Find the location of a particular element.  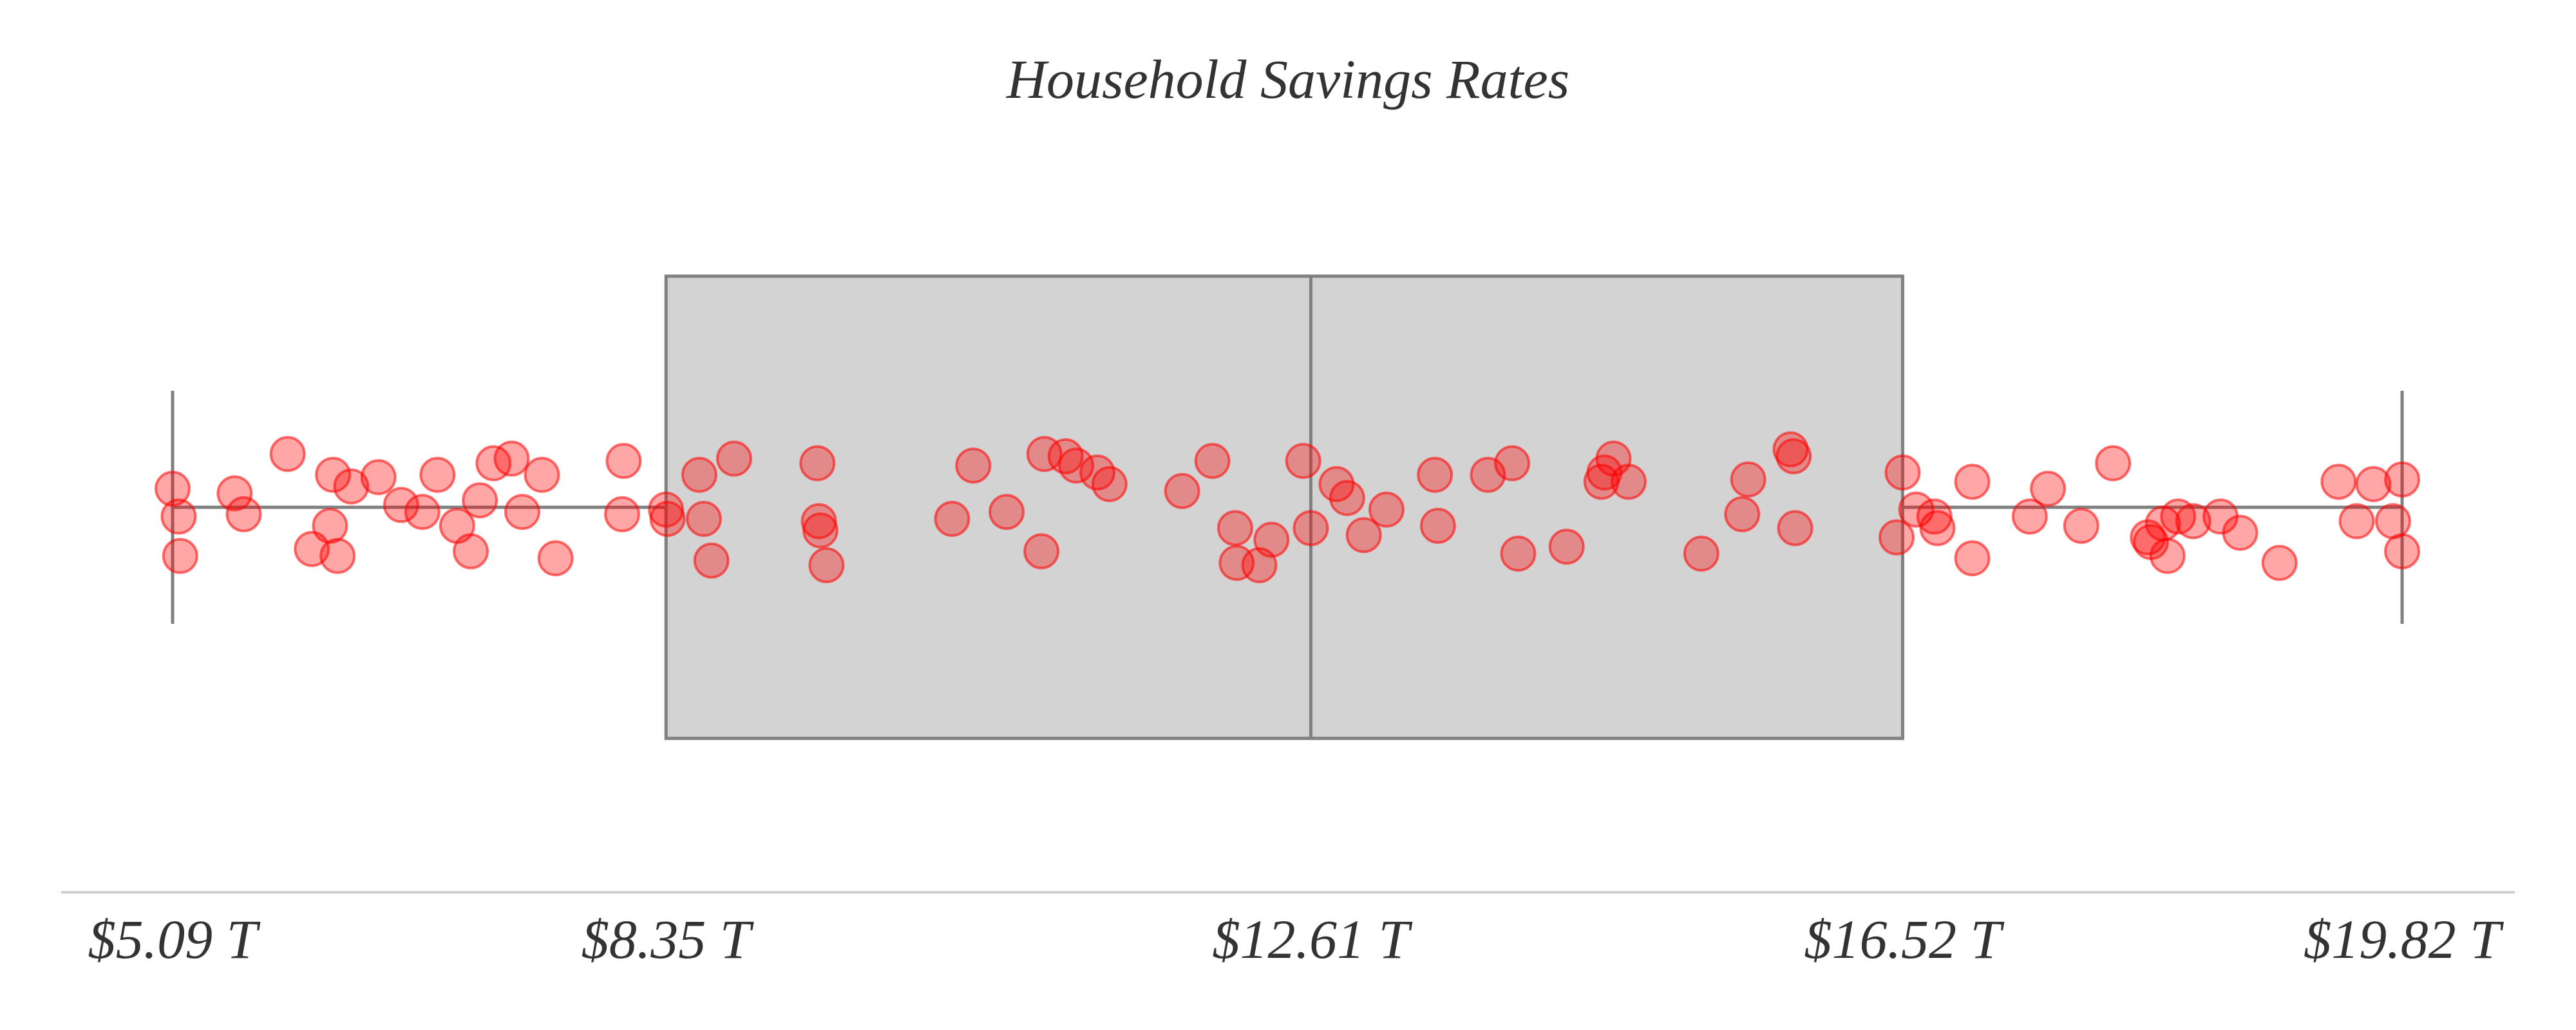

x-tick-label: $16.52 T is located at coordinates (1904, 939).